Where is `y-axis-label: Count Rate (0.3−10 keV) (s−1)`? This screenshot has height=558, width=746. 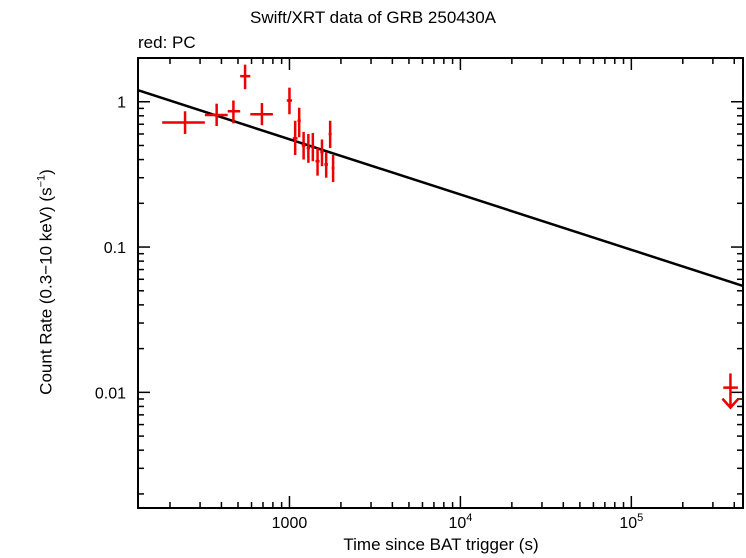
y-axis-label: Count Rate (0.3−10 keV) (s−1) is located at coordinates (46, 282).